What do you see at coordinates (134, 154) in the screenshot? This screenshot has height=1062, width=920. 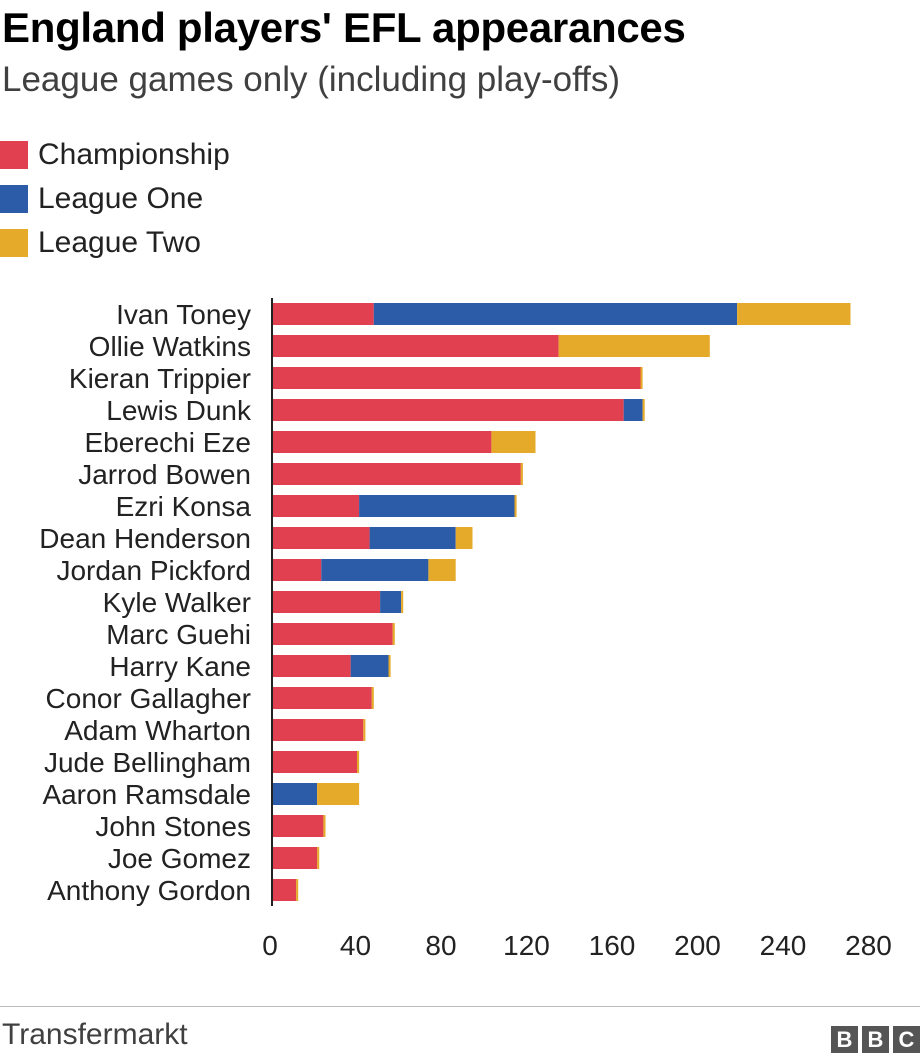 I see `legend-label-championship: Championship` at bounding box center [134, 154].